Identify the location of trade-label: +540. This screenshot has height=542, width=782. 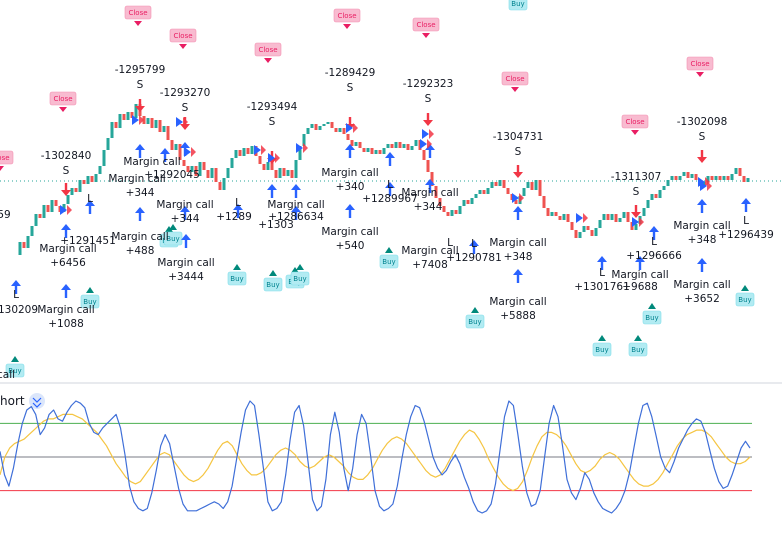
(350, 246).